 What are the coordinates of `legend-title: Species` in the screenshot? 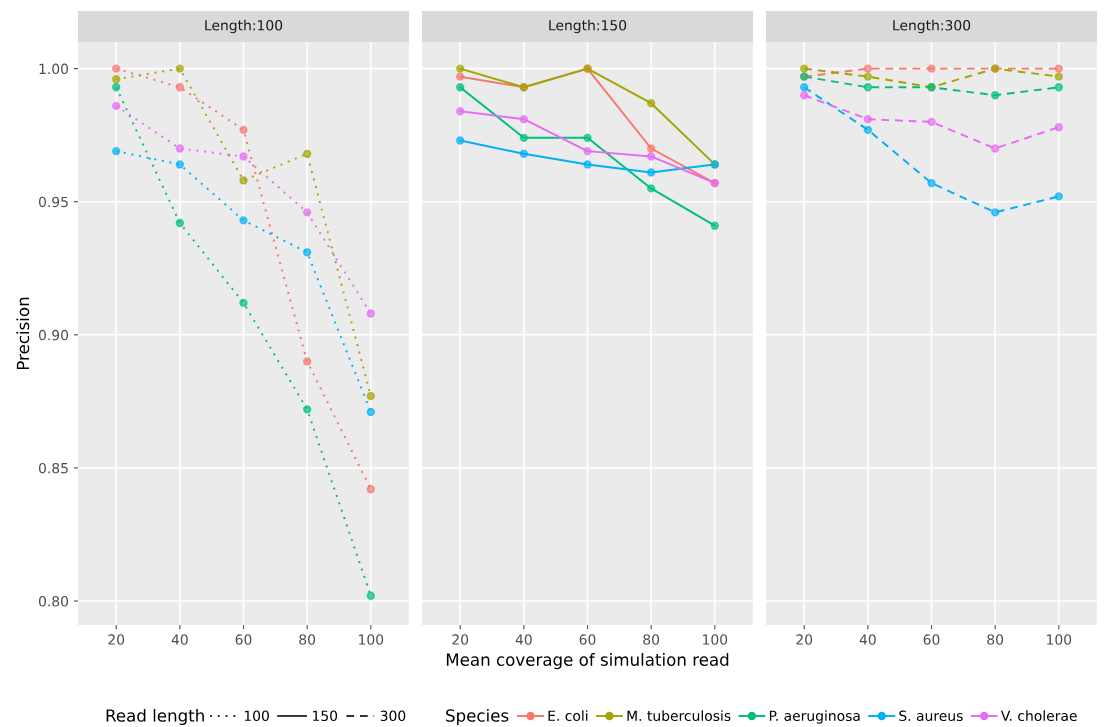 It's located at (477, 717).